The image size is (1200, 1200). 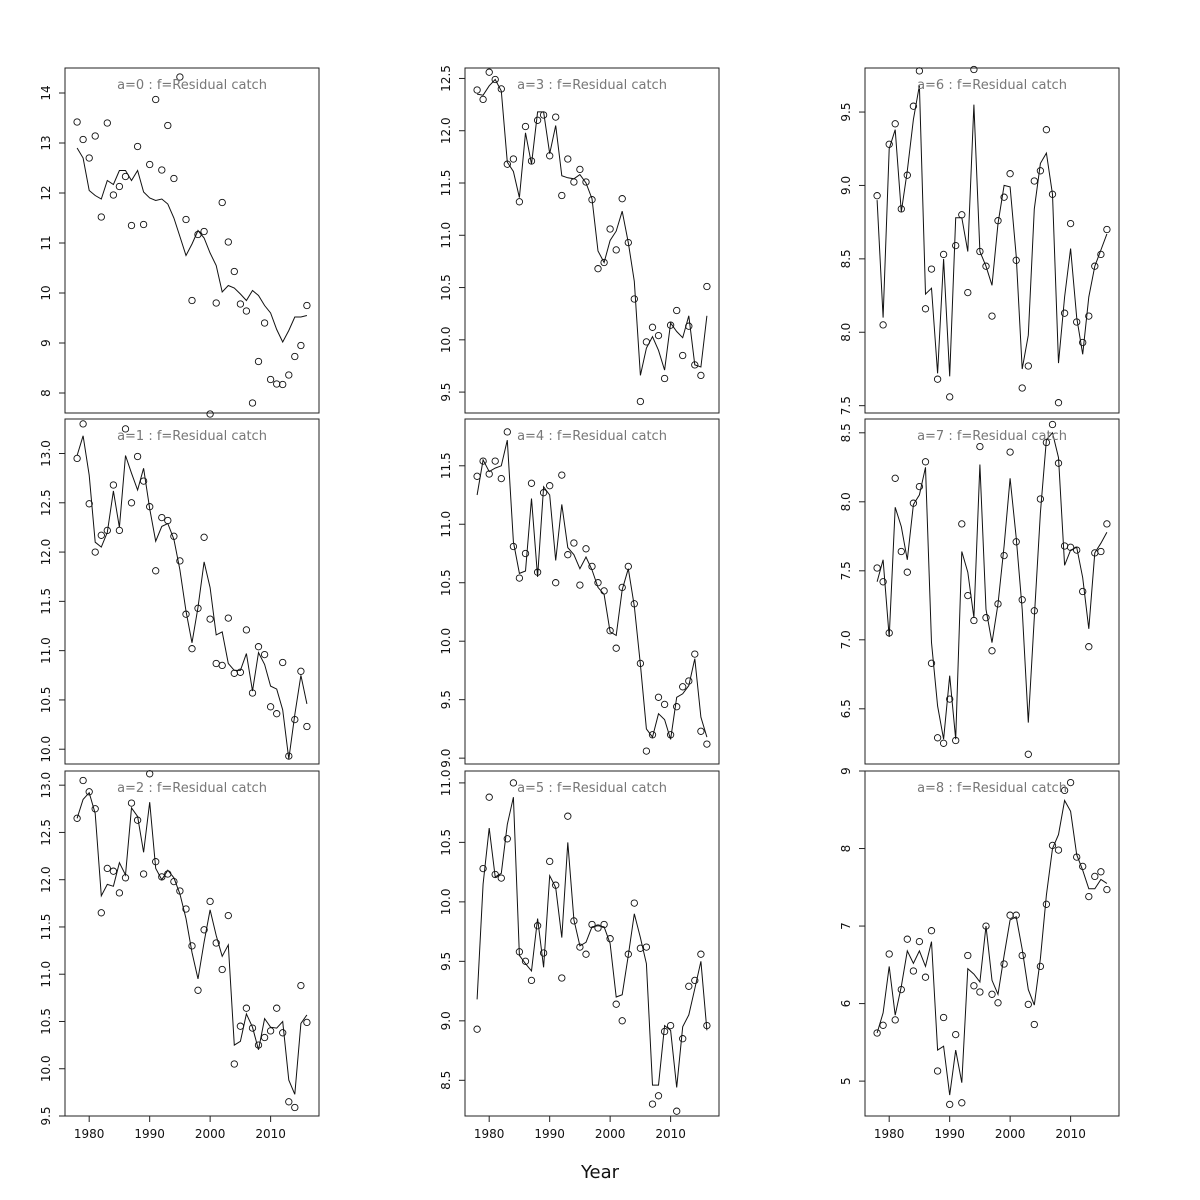 I want to click on y-tick-label: 10.5, so click(x=446, y=582).